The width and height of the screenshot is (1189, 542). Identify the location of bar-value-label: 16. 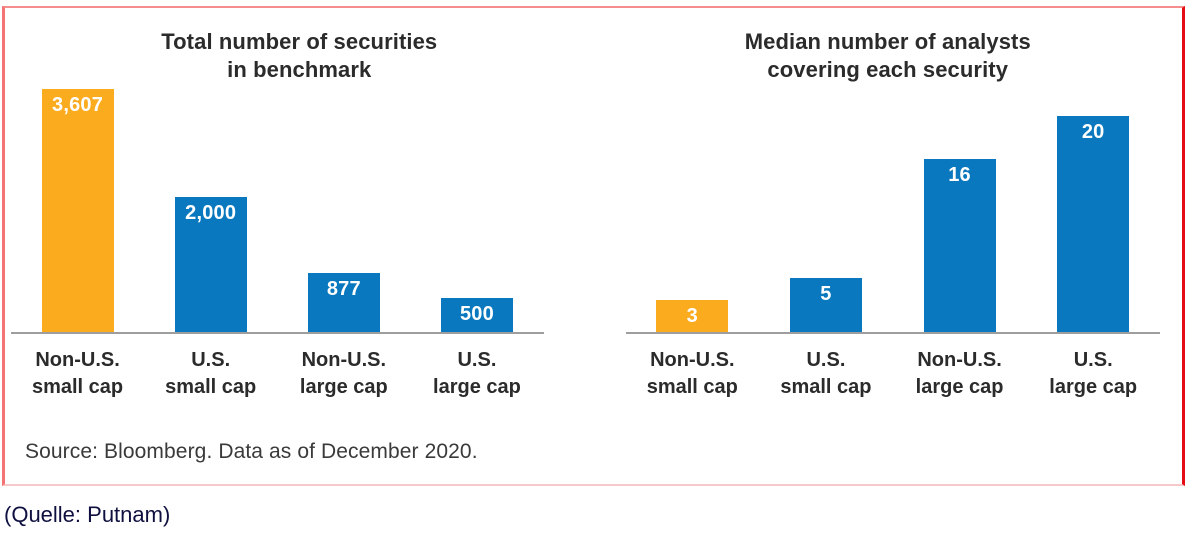
(959, 175).